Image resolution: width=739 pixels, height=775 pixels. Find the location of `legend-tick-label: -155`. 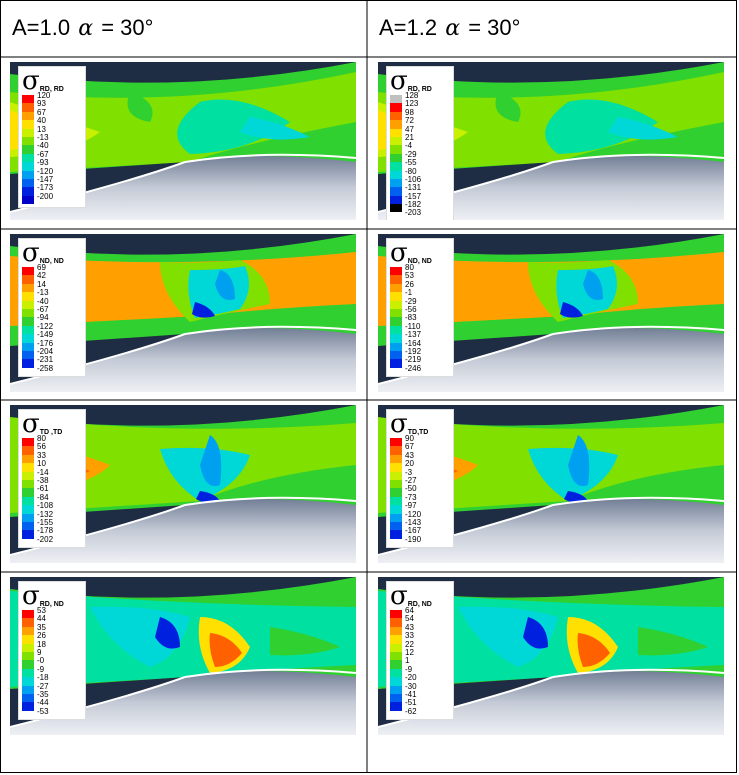

legend-tick-label: -155 is located at coordinates (45, 522).